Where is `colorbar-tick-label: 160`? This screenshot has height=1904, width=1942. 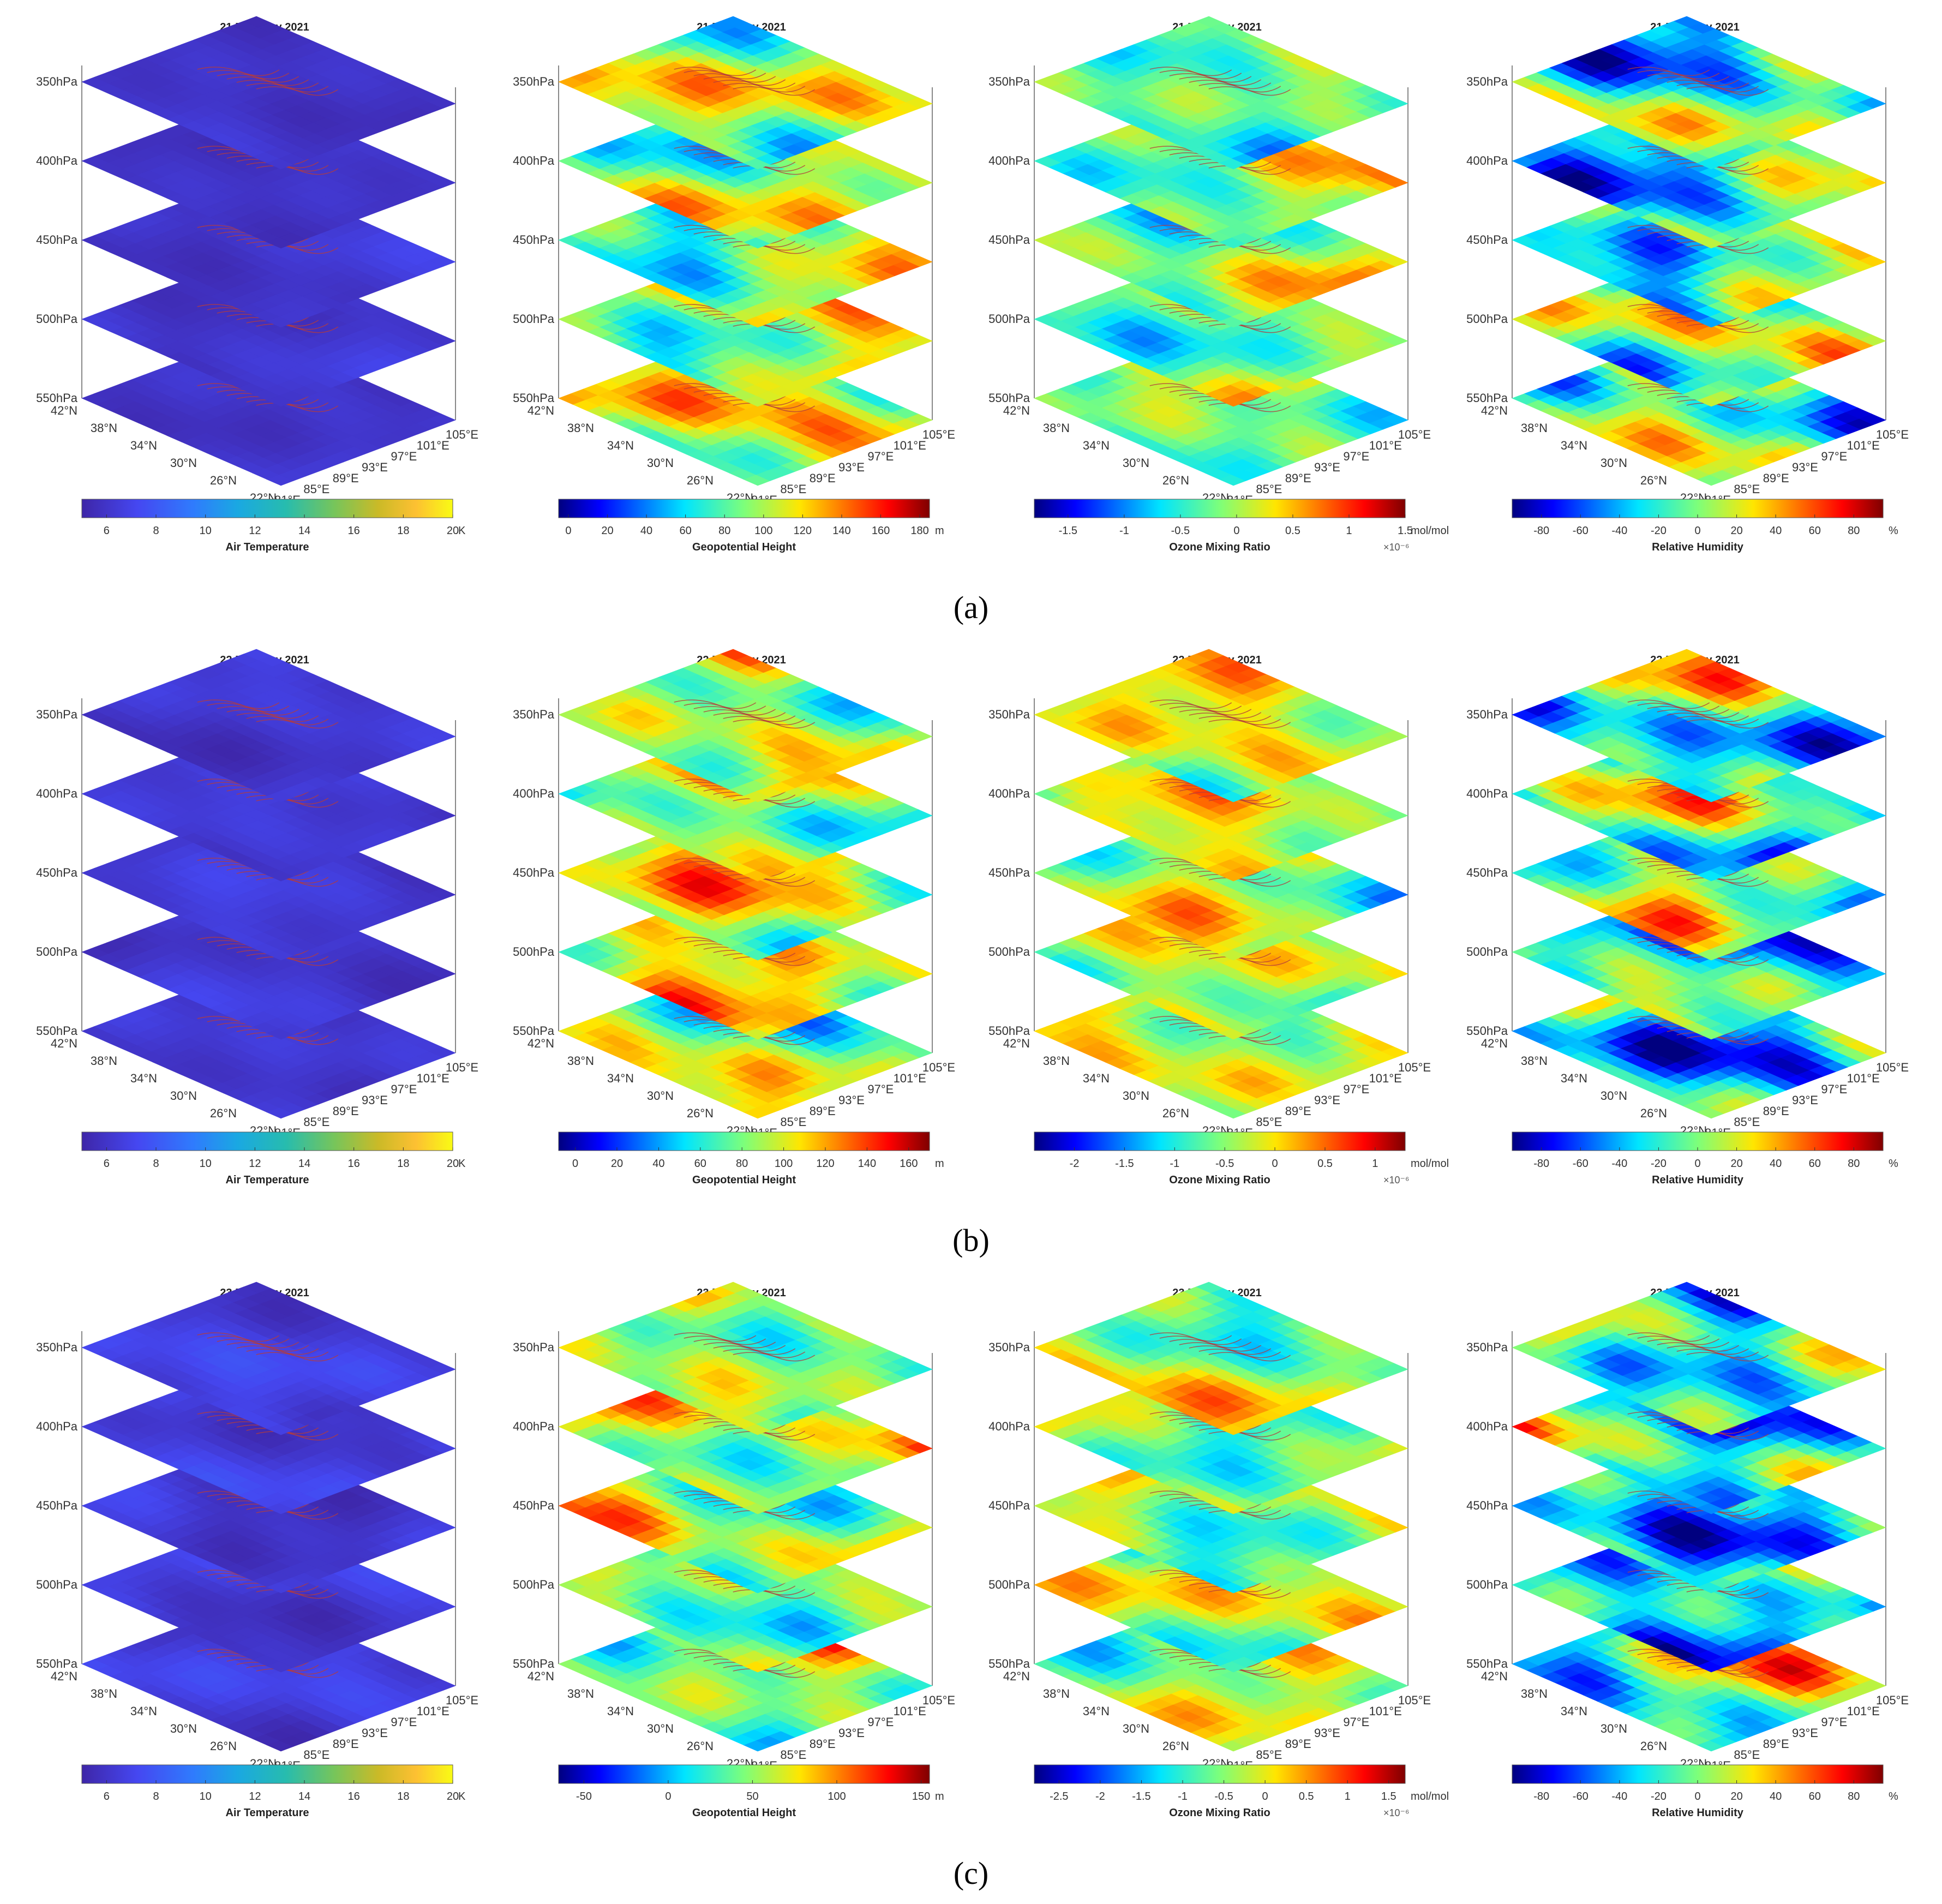
colorbar-tick-label: 160 is located at coordinates (881, 531).